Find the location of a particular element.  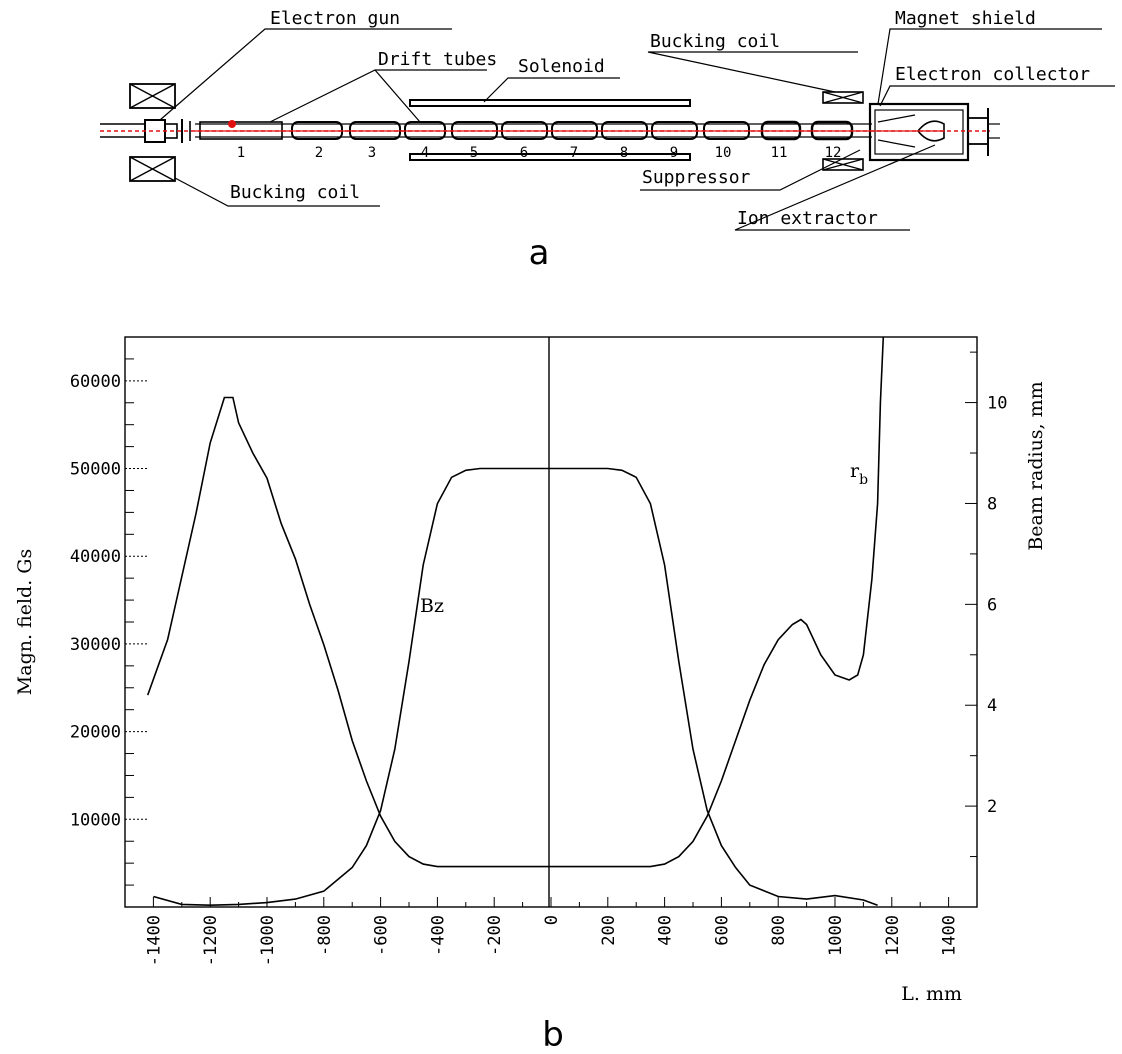

x-axis-tick-label: -1400 is located at coordinates (154, 940).